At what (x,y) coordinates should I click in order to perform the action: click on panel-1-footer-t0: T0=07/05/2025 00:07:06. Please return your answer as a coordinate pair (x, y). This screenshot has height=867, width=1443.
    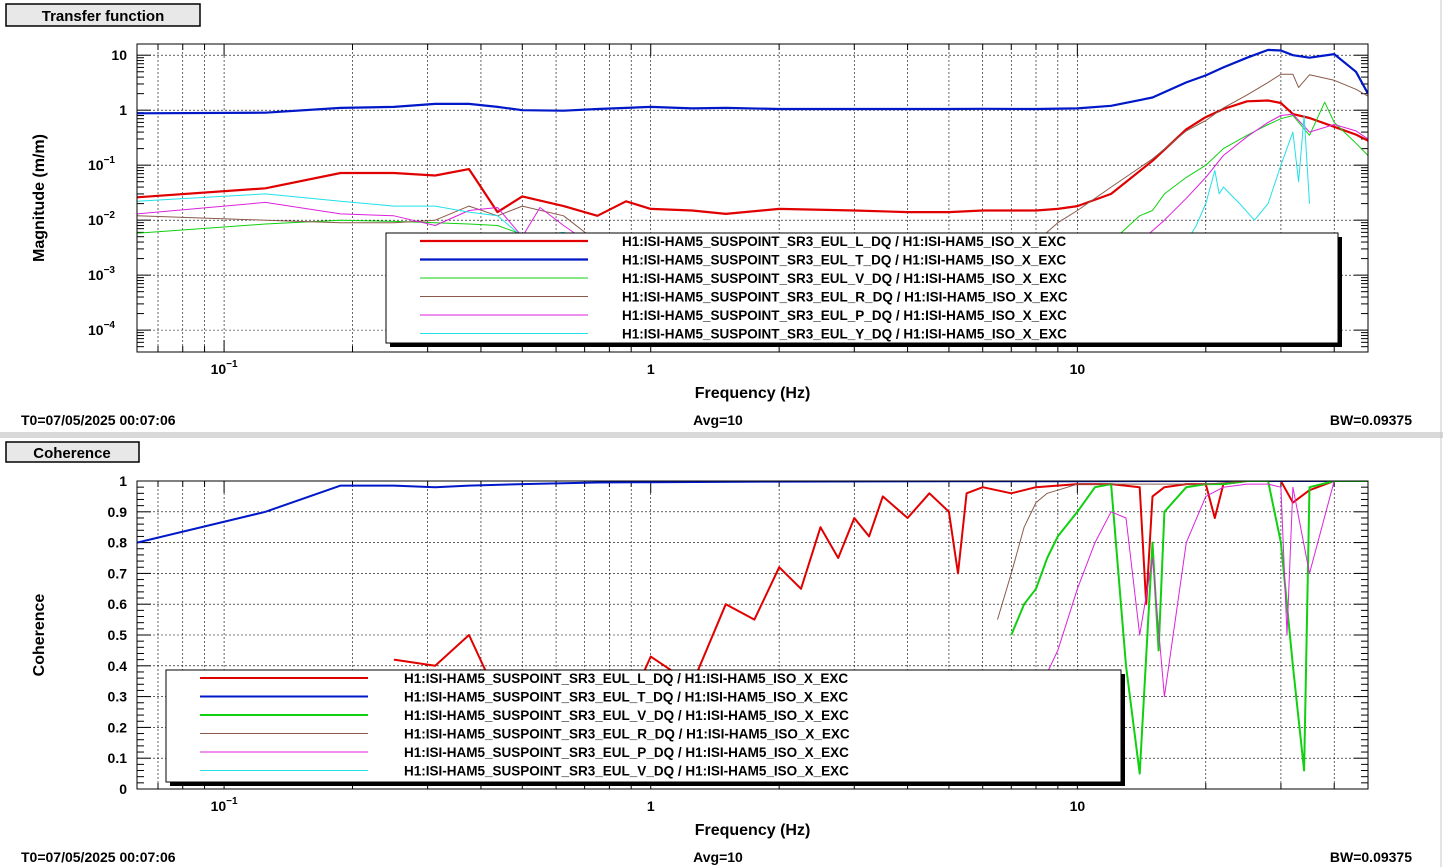
    Looking at the image, I should click on (98, 420).